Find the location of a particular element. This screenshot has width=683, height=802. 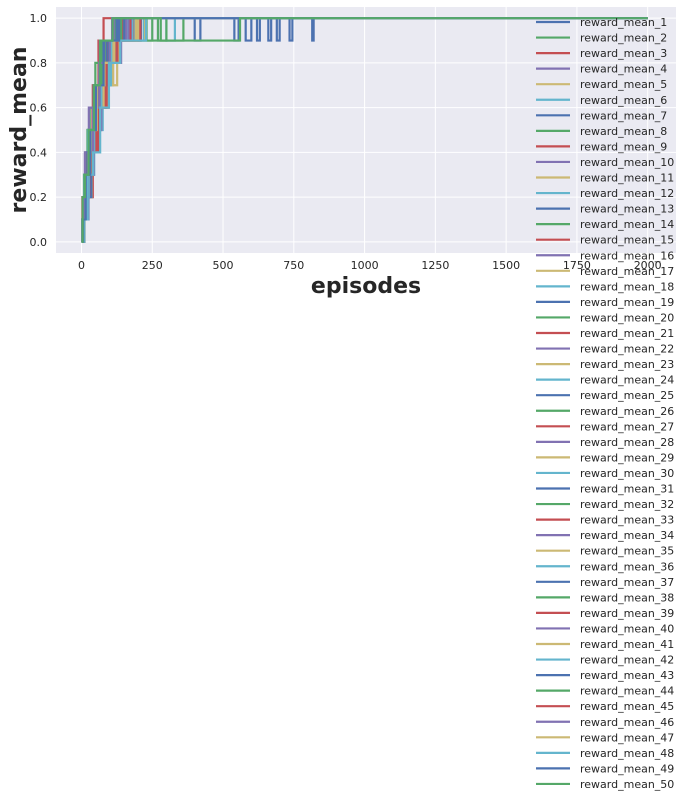

legend-label-1: reward_mean_1 is located at coordinates (623, 22).